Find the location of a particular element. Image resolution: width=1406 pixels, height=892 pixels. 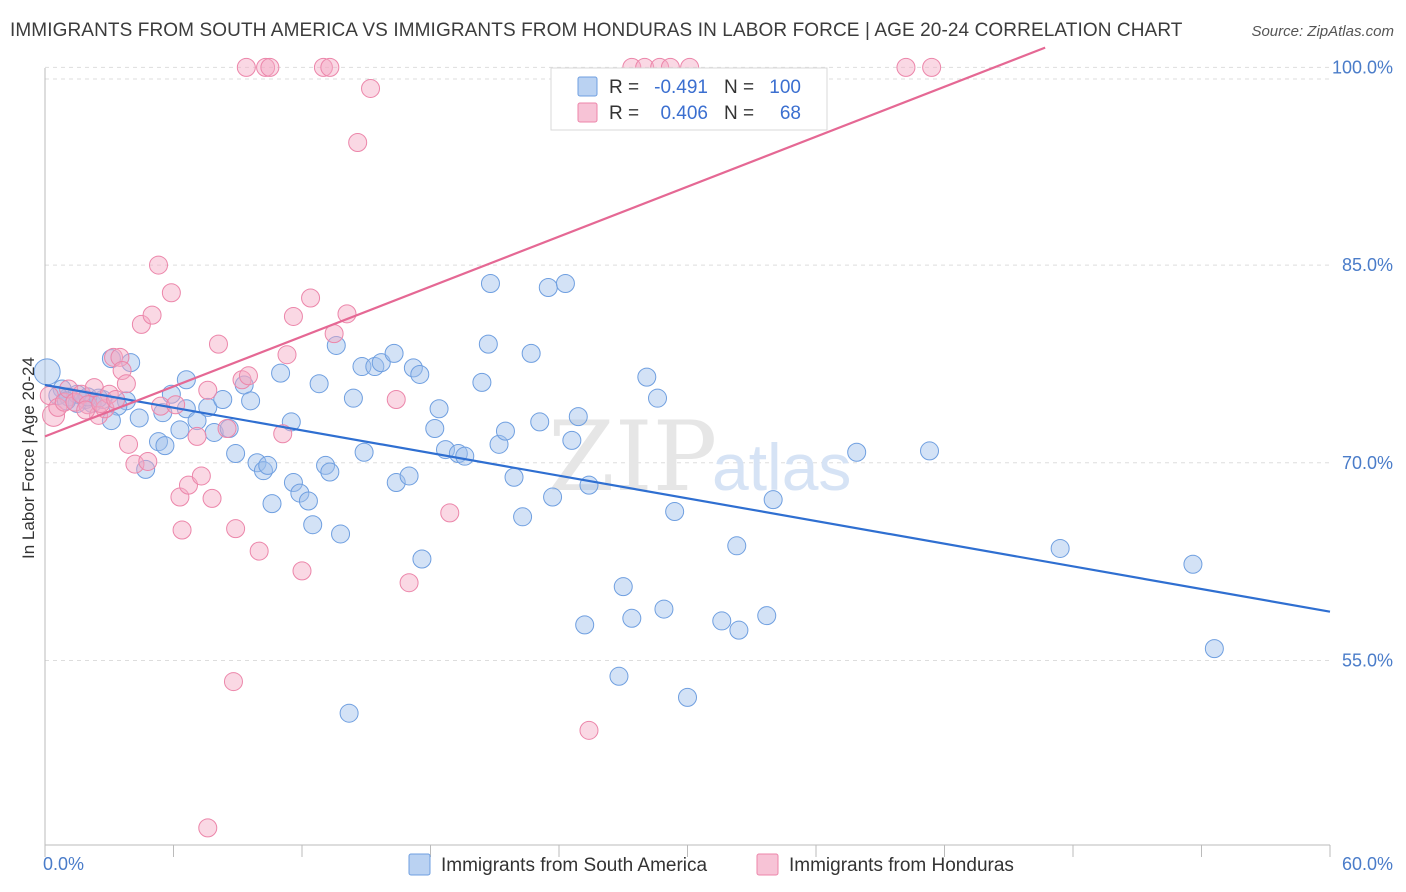

y-tick-label-55: 55.0% is located at coordinates (1367, 660).